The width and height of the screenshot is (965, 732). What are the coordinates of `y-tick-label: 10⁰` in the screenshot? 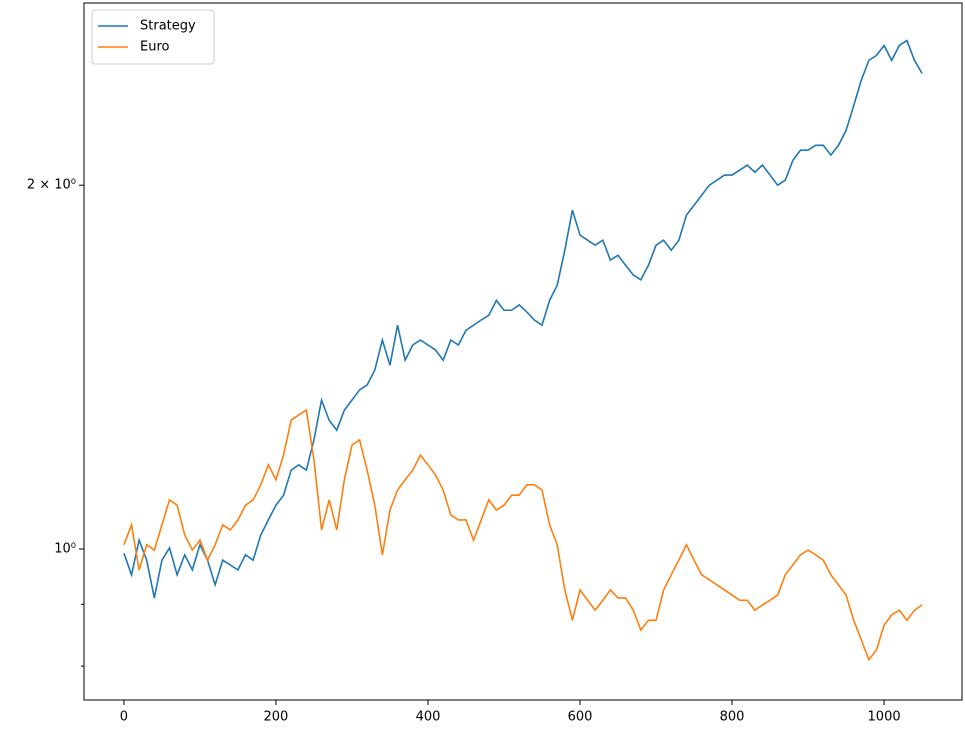 It's located at (65, 549).